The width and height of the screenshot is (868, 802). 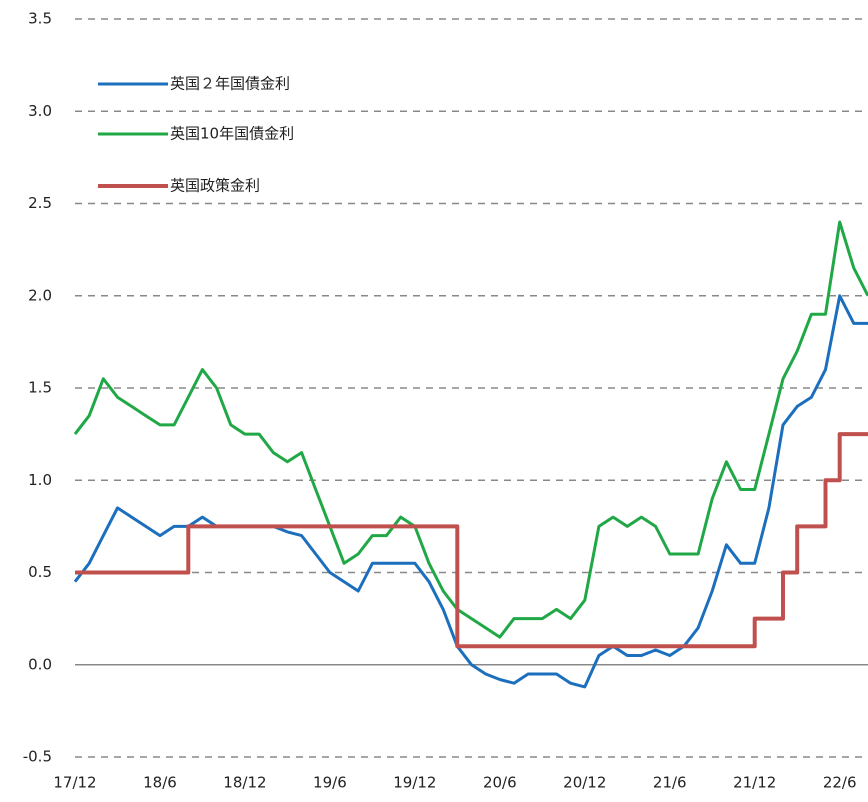 What do you see at coordinates (414, 783) in the screenshot?
I see `x-tick-label: 19/12` at bounding box center [414, 783].